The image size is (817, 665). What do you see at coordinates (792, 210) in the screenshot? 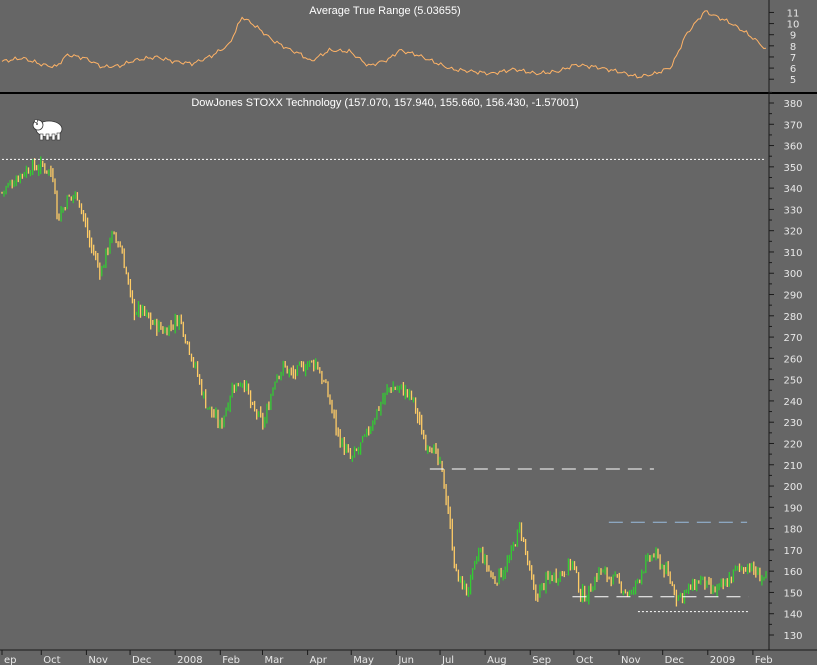
I see `price-y-tick-label: 330` at bounding box center [792, 210].